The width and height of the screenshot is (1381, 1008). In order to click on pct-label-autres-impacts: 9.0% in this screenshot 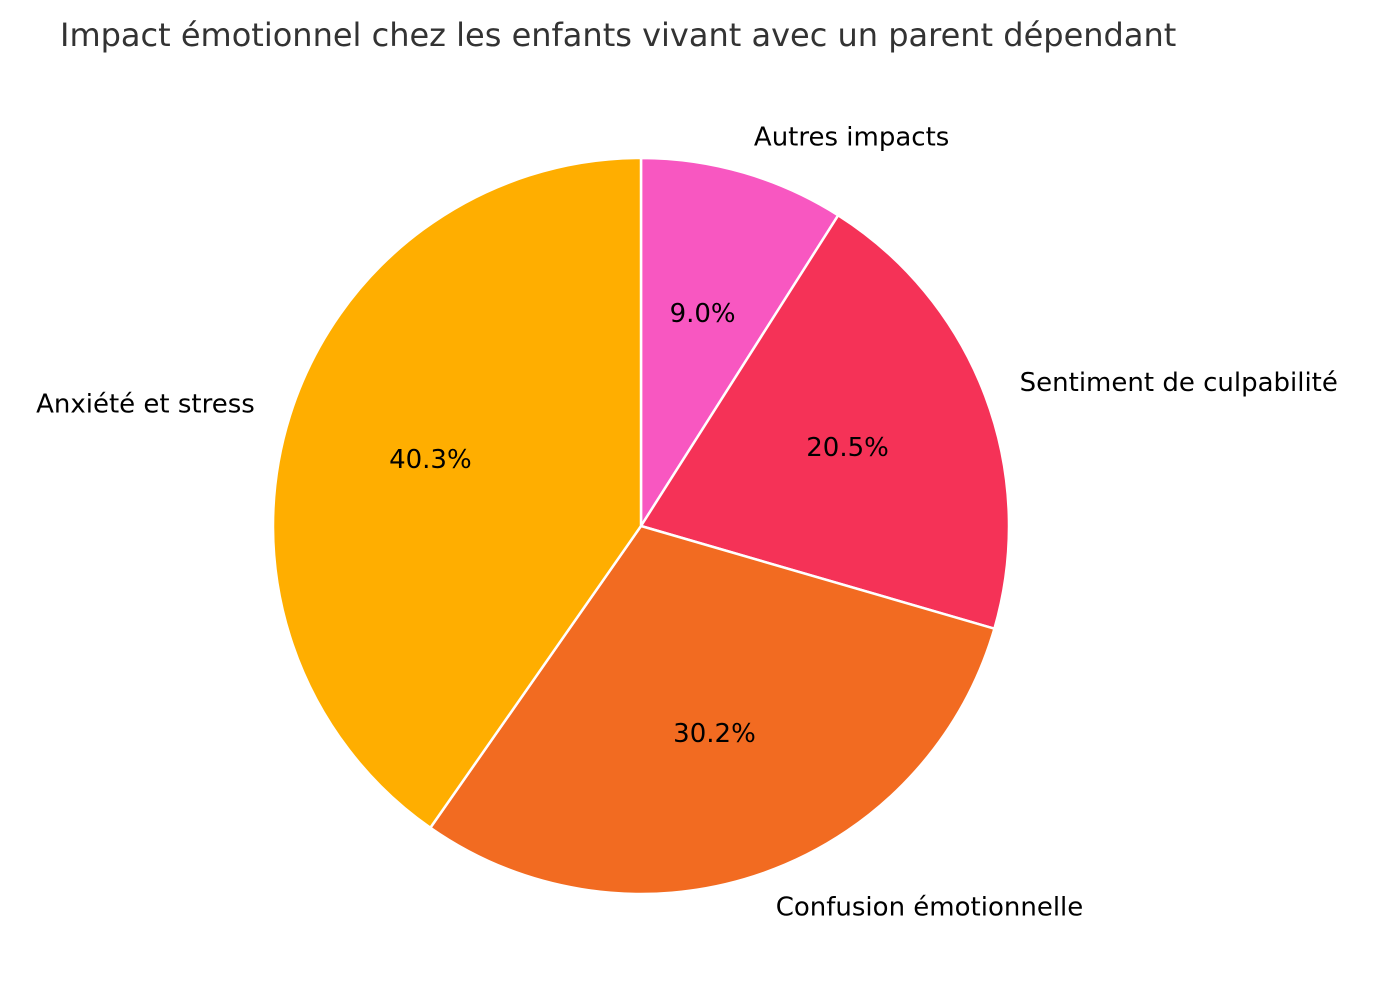, I will do `click(703, 314)`.